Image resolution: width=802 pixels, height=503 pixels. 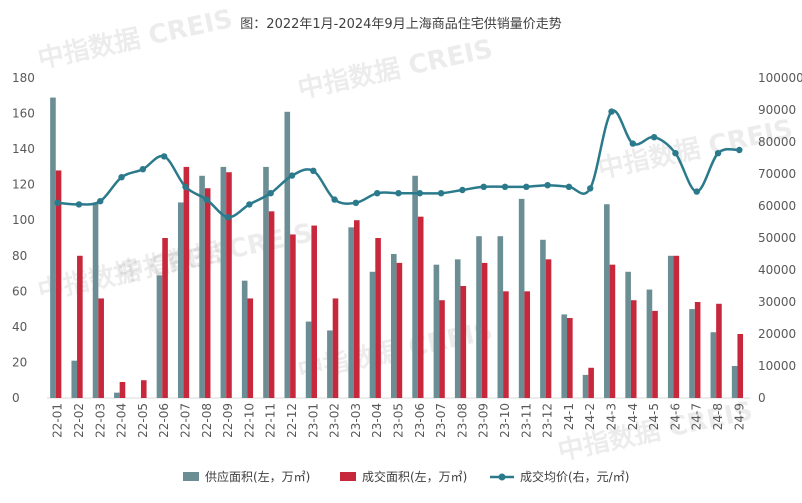 What do you see at coordinates (271, 420) in the screenshot?
I see `x-tick-label: 22-11` at bounding box center [271, 420].